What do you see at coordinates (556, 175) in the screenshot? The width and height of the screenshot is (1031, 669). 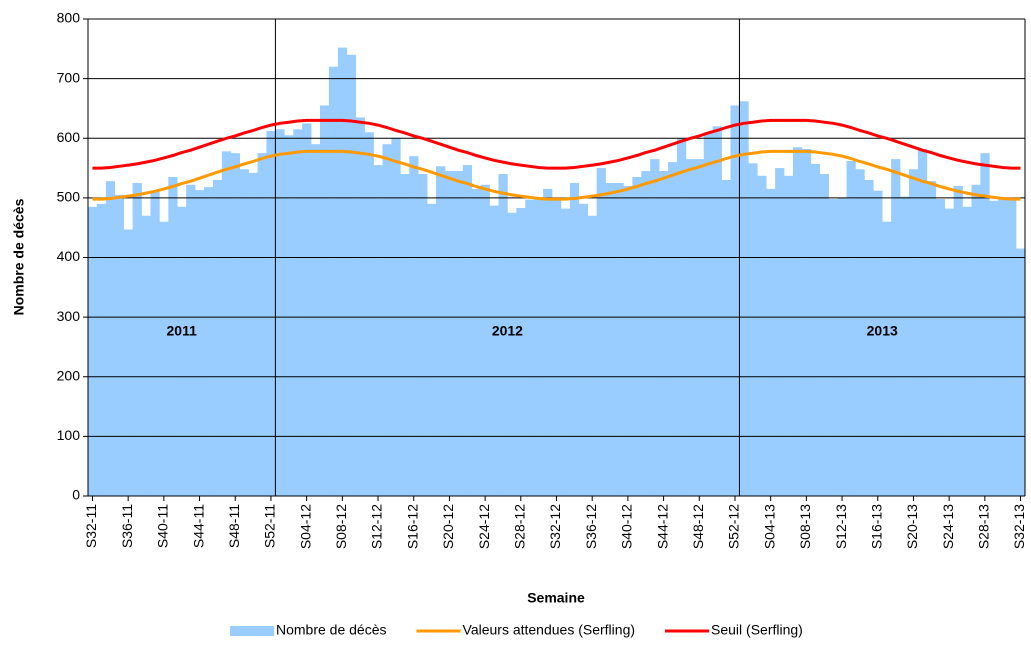 I see `line` at bounding box center [556, 175].